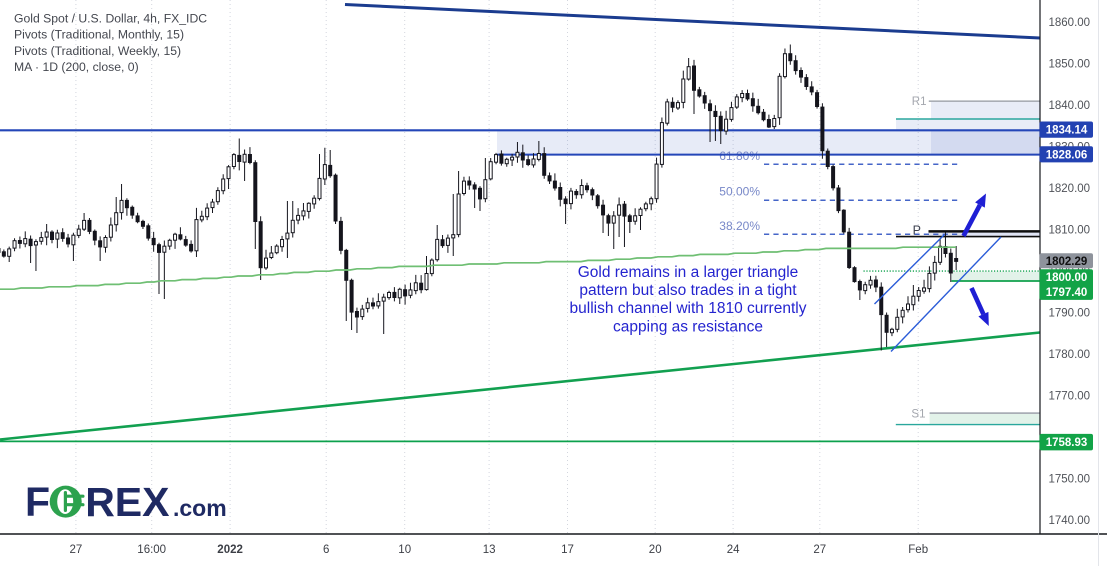 The height and width of the screenshot is (566, 1107). What do you see at coordinates (99, 35) in the screenshot?
I see `svg-text:Pivots (Traditional, Monthly,: Pivots (Traditional, Monthly, 15)` at bounding box center [99, 35].